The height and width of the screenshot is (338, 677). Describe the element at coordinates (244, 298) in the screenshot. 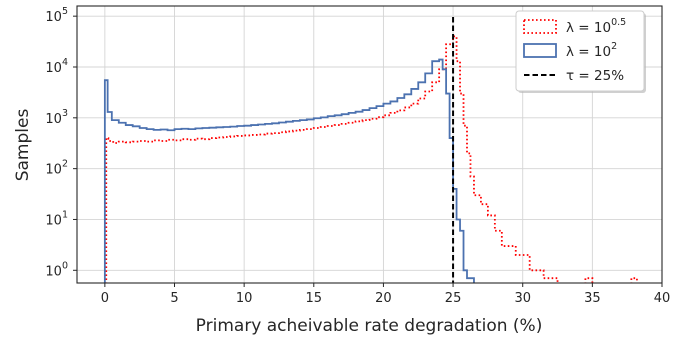

I see `x-tick-label: 10` at that location.